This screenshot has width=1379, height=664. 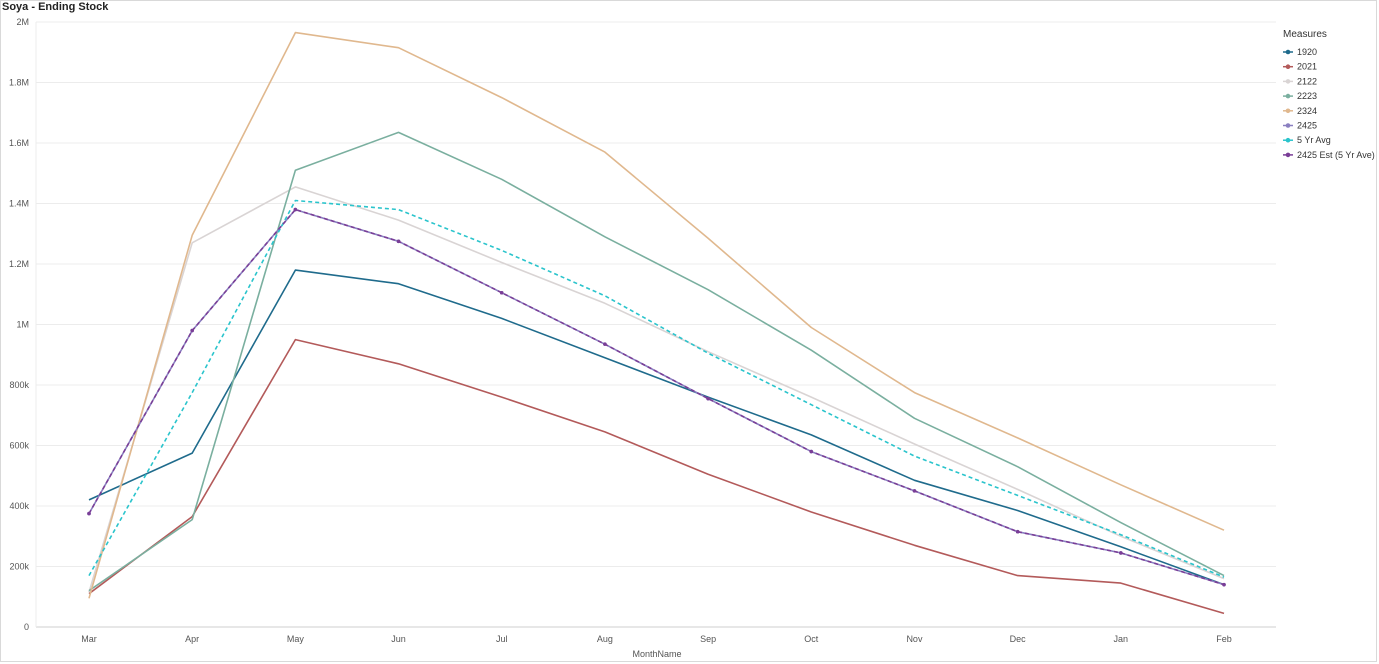 What do you see at coordinates (1121, 639) in the screenshot?
I see `x-tick-label: Jan` at bounding box center [1121, 639].